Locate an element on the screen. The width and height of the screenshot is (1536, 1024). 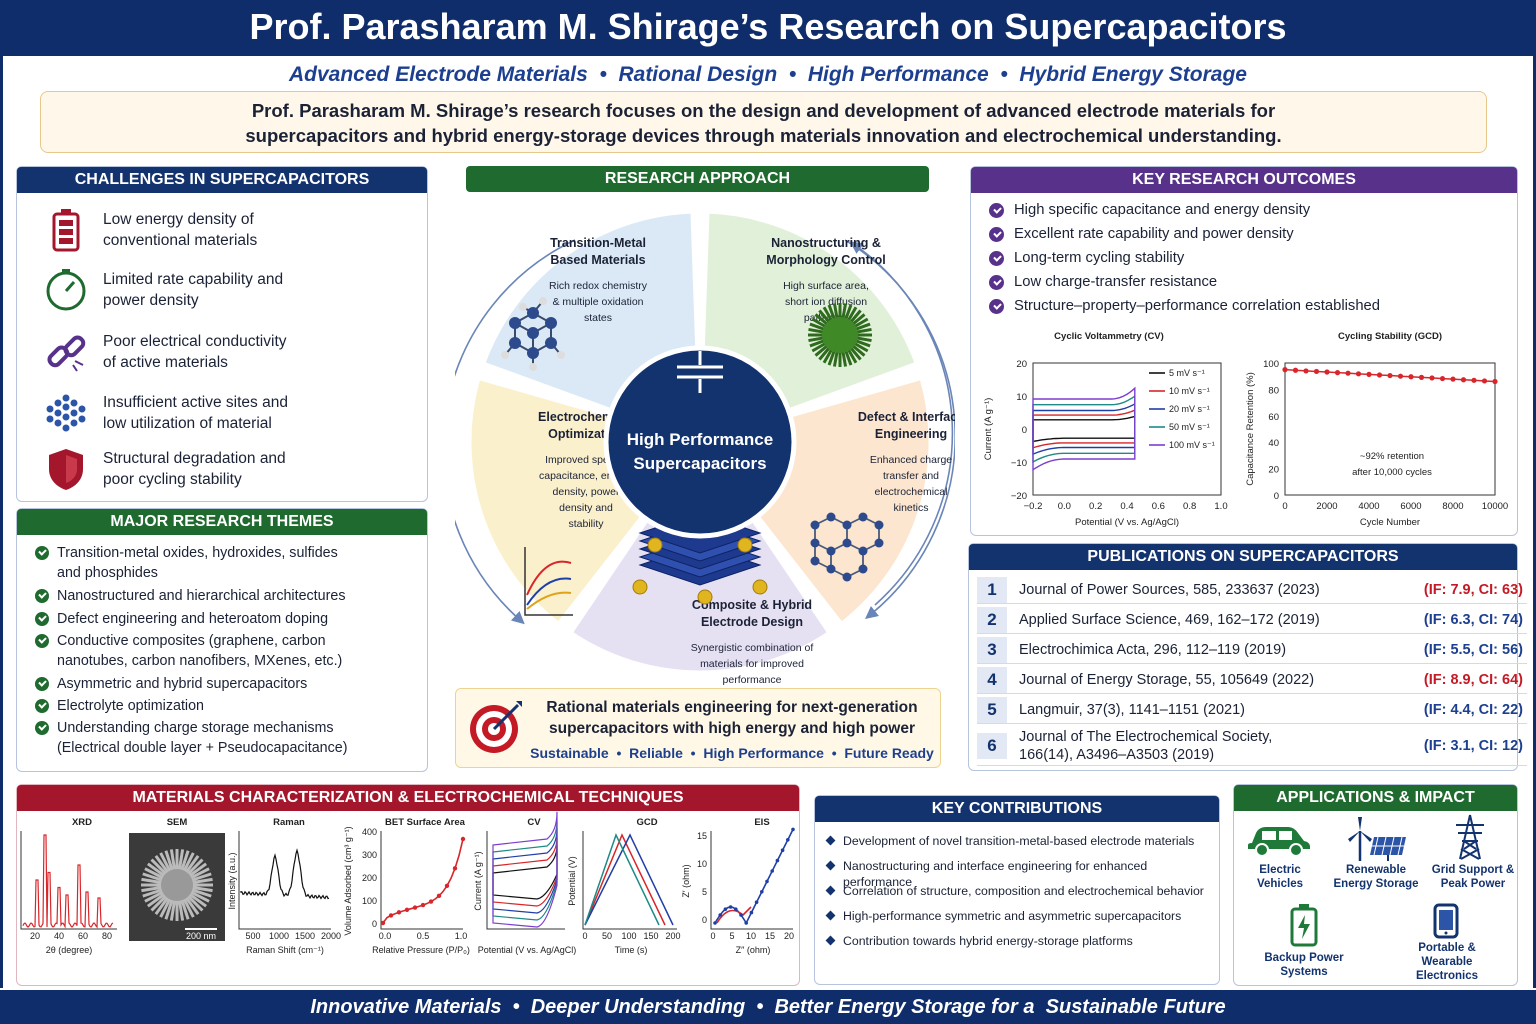
theme-item: Asymmetric and hybrid supercapacitors is located at coordinates (230, 684).